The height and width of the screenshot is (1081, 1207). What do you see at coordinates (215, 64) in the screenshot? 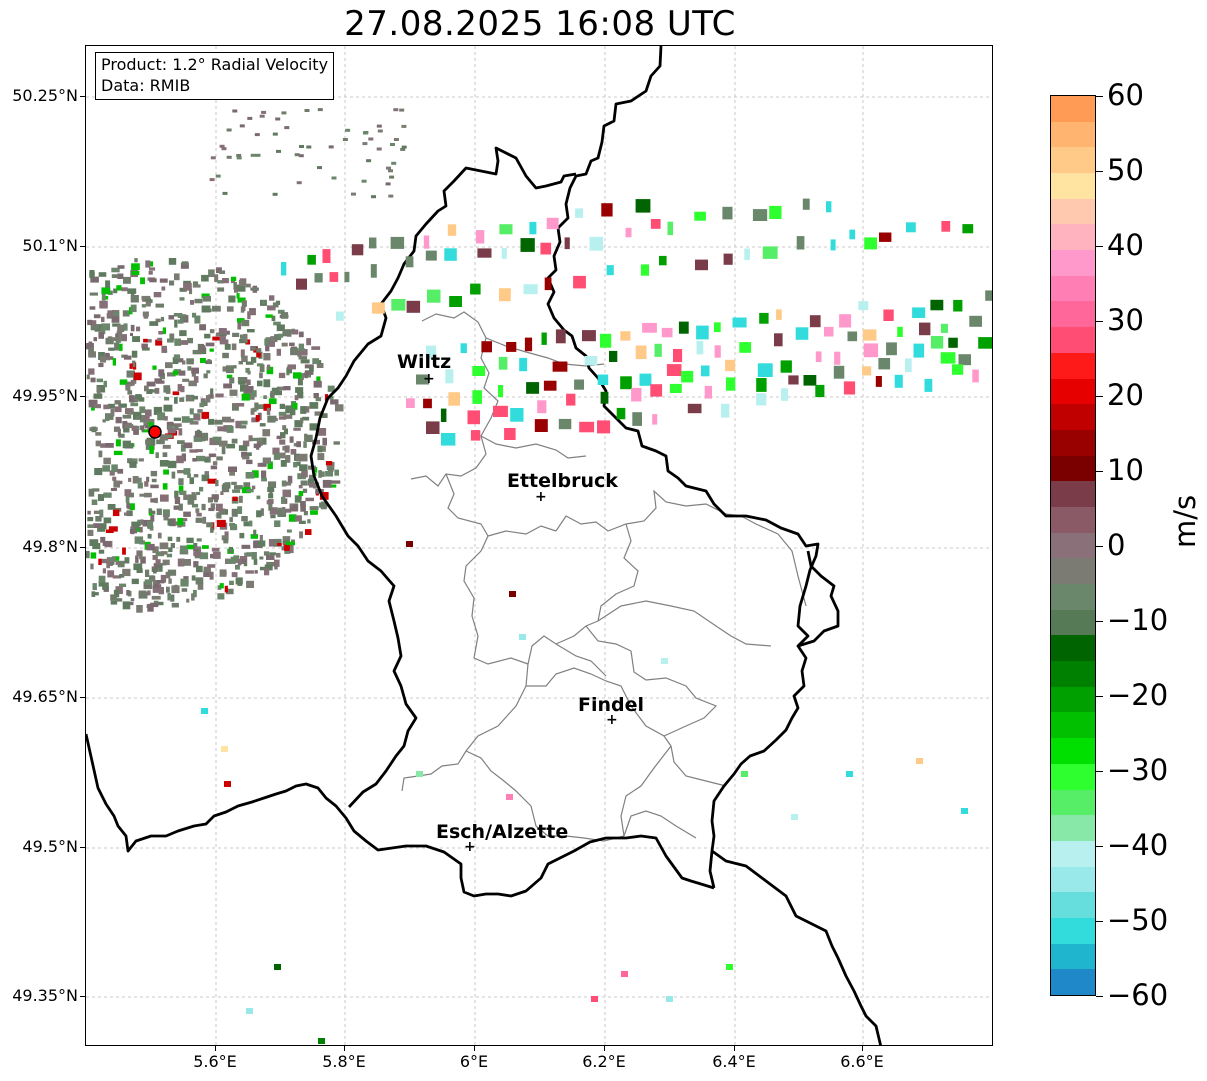
I see `product-label: Product: 1.2° Radial Velocity` at bounding box center [215, 64].